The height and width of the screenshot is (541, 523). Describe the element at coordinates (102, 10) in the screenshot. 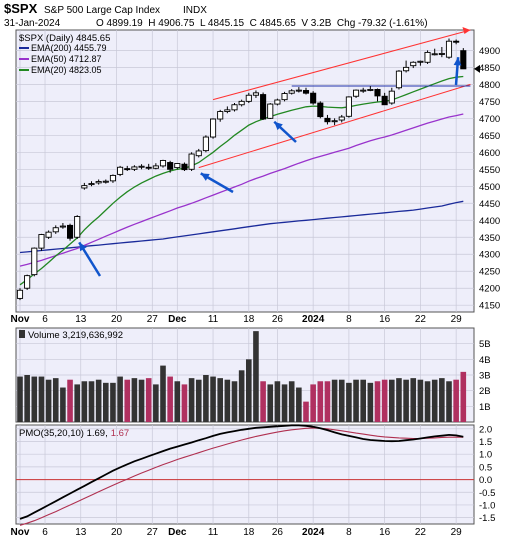

I see `chart-name: S&P 500 Large Cap Index` at that location.